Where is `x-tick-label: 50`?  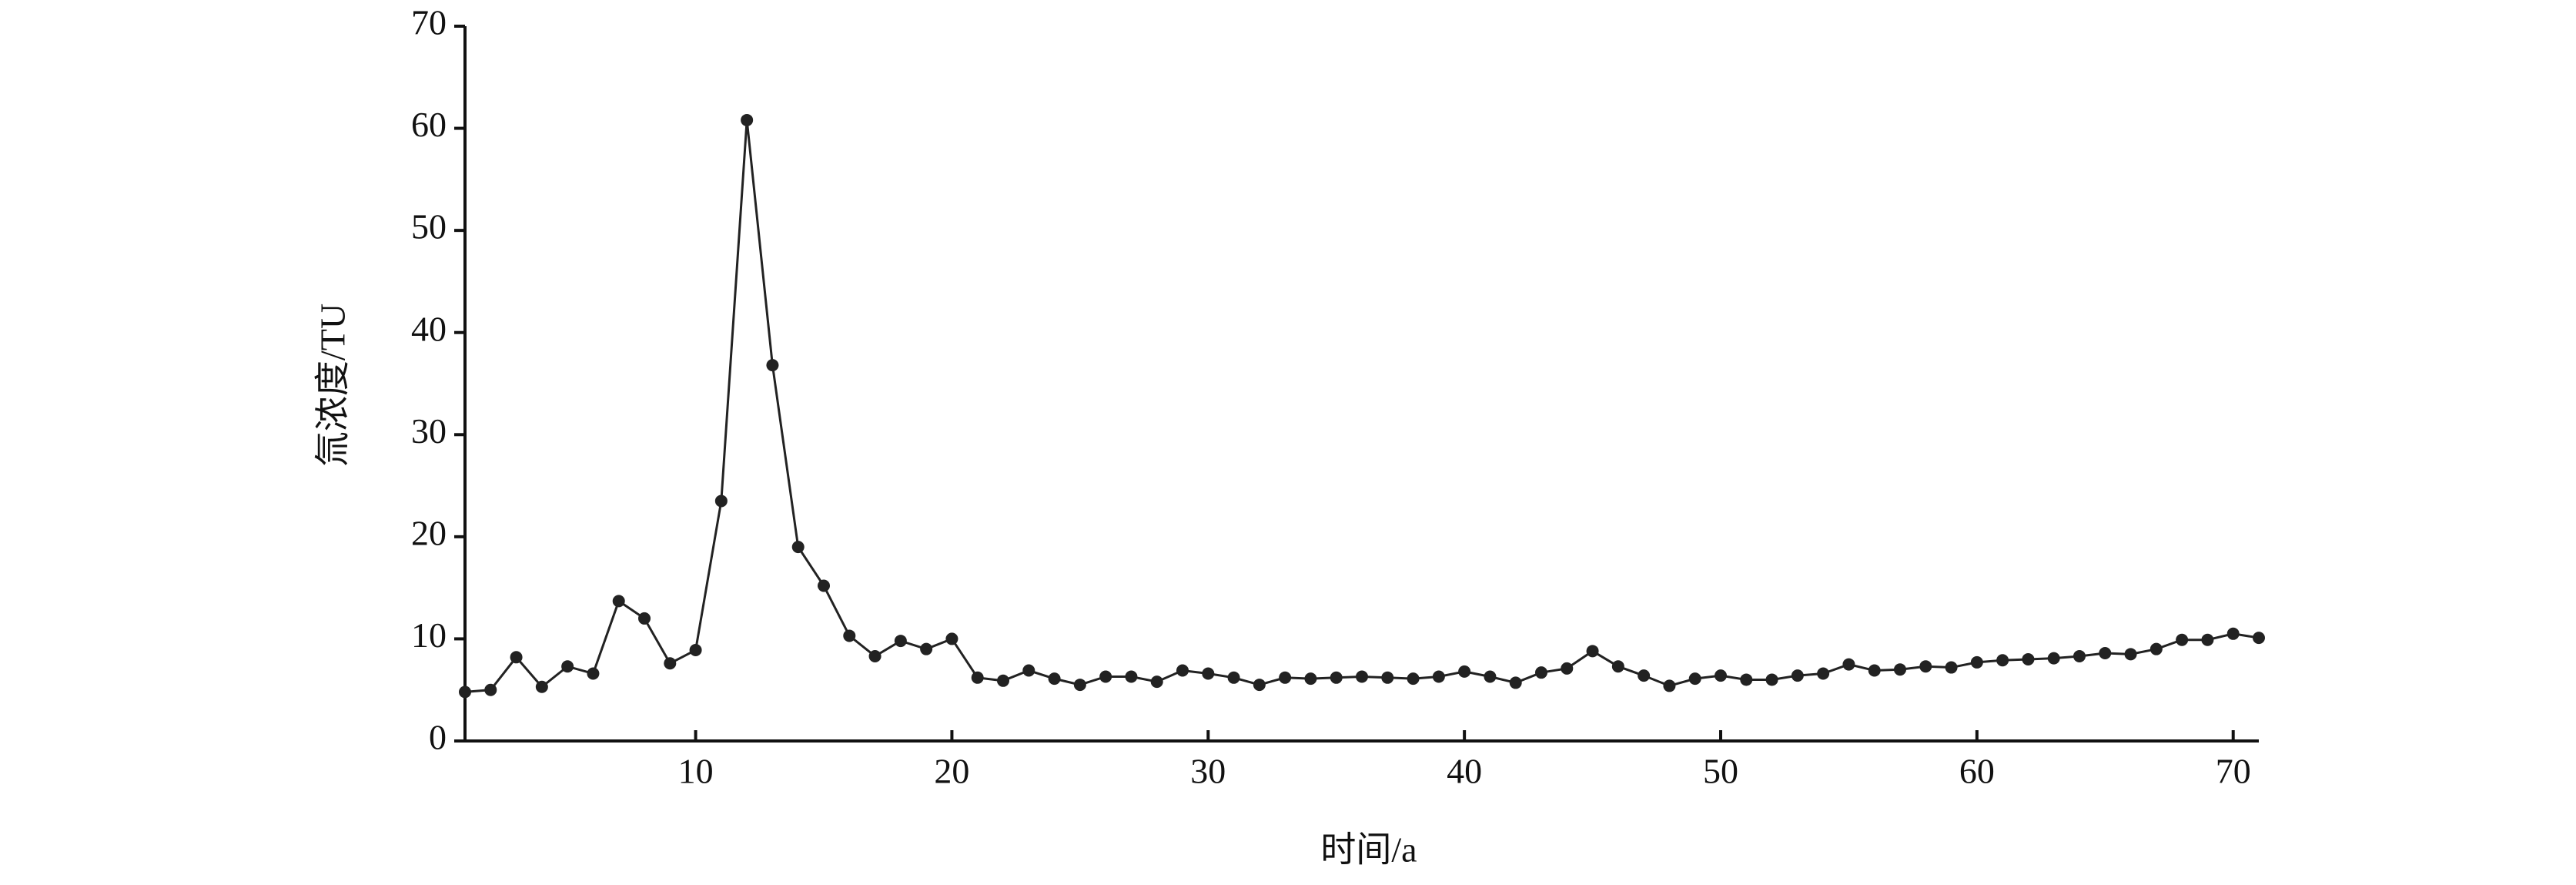
x-tick-label: 50 is located at coordinates (1721, 771).